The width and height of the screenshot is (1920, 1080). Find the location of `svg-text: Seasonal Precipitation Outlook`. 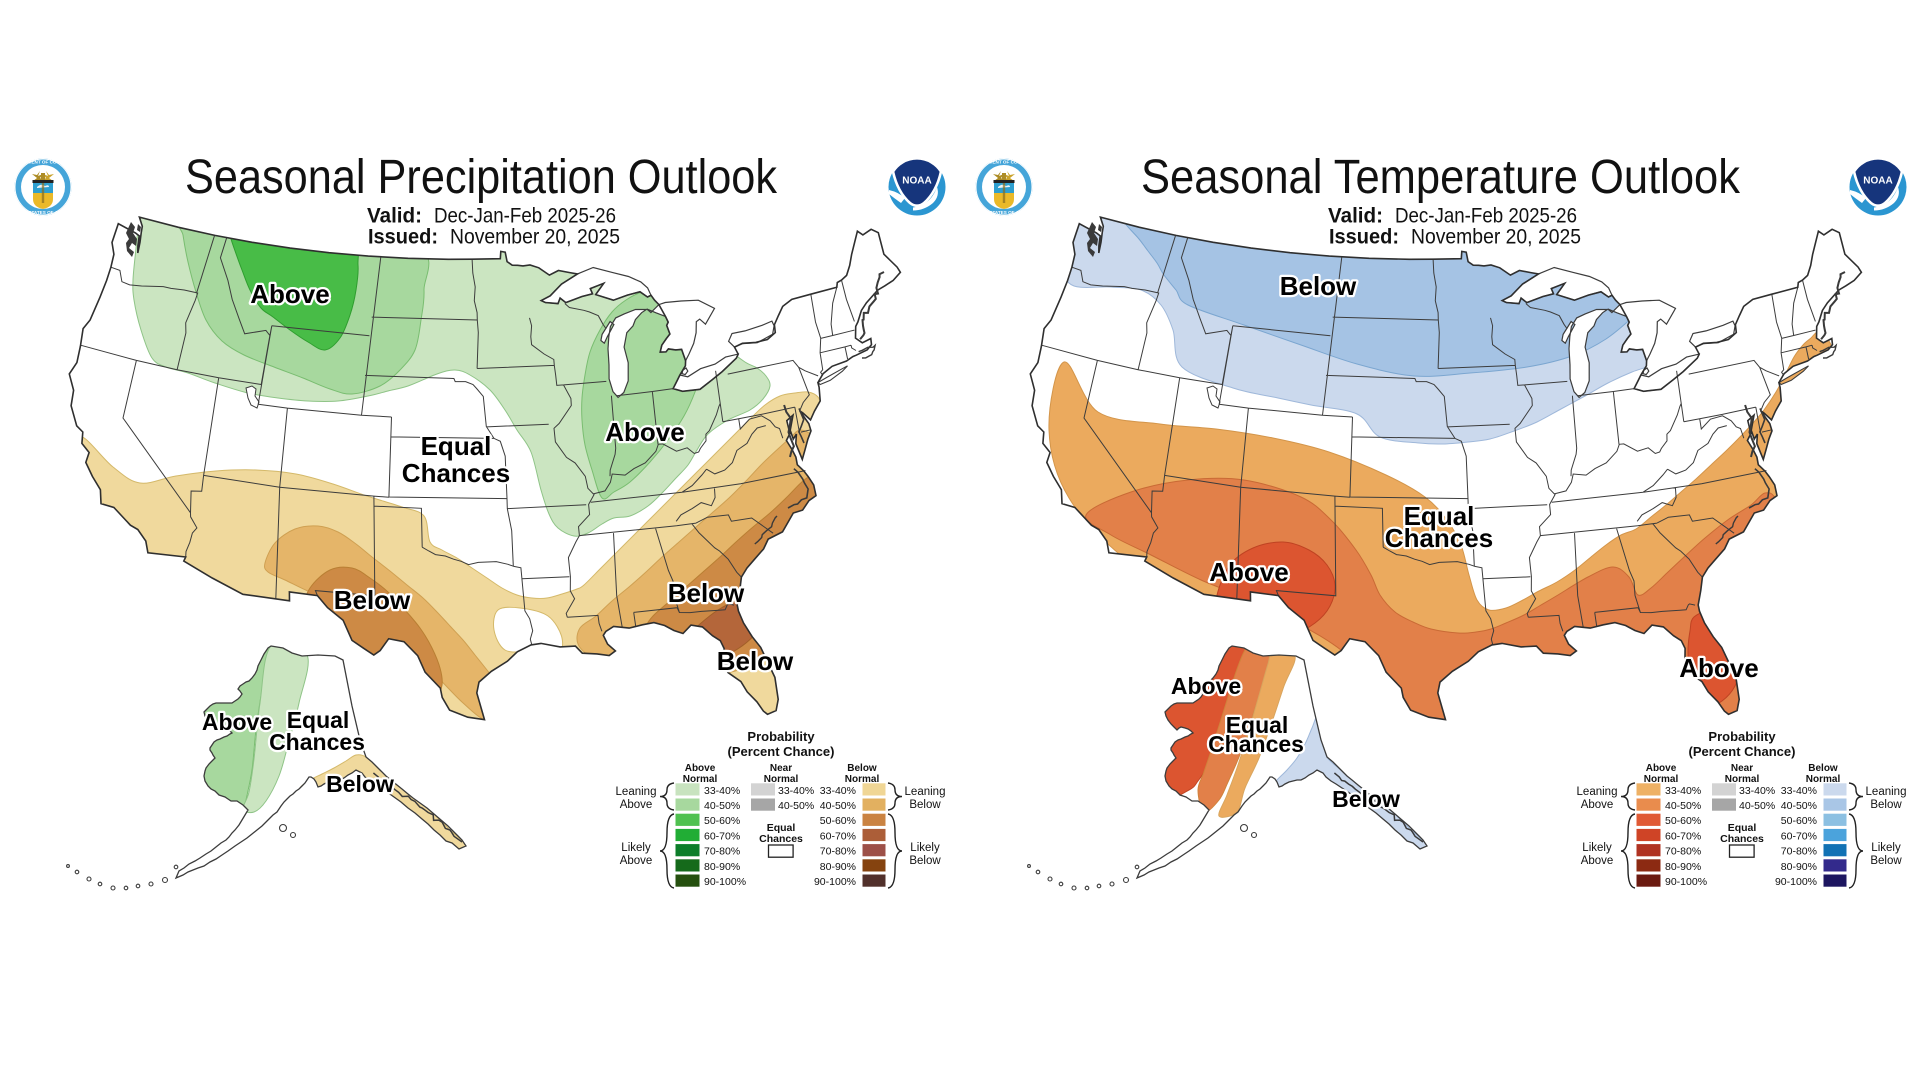

svg-text: Seasonal Precipitation Outlook is located at coordinates (481, 177).